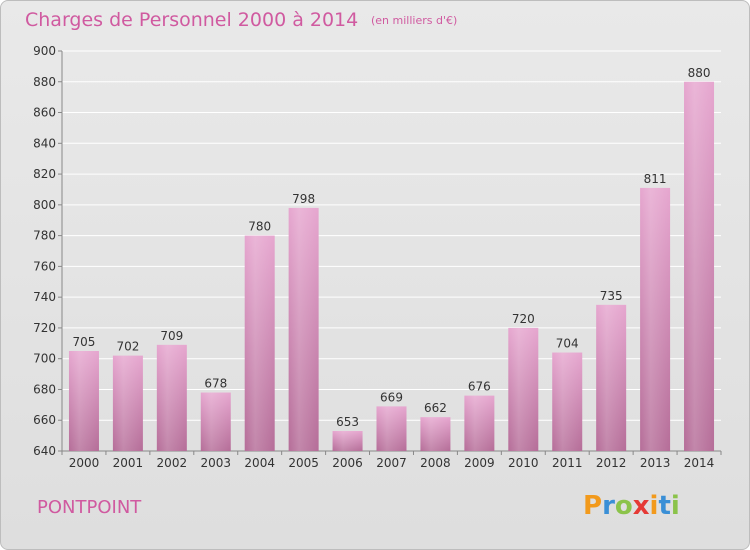 The width and height of the screenshot is (750, 550). I want to click on bar-value-label: 669, so click(391, 397).